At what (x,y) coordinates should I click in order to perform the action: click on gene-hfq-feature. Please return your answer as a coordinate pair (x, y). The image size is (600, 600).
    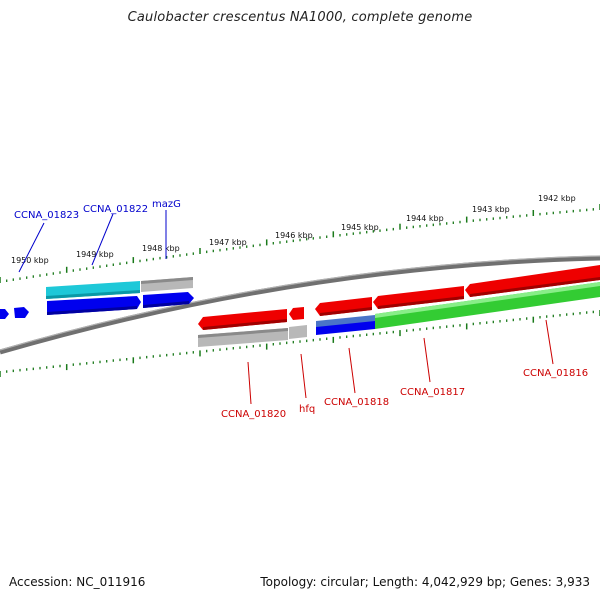
    Looking at the image, I should click on (298, 332).